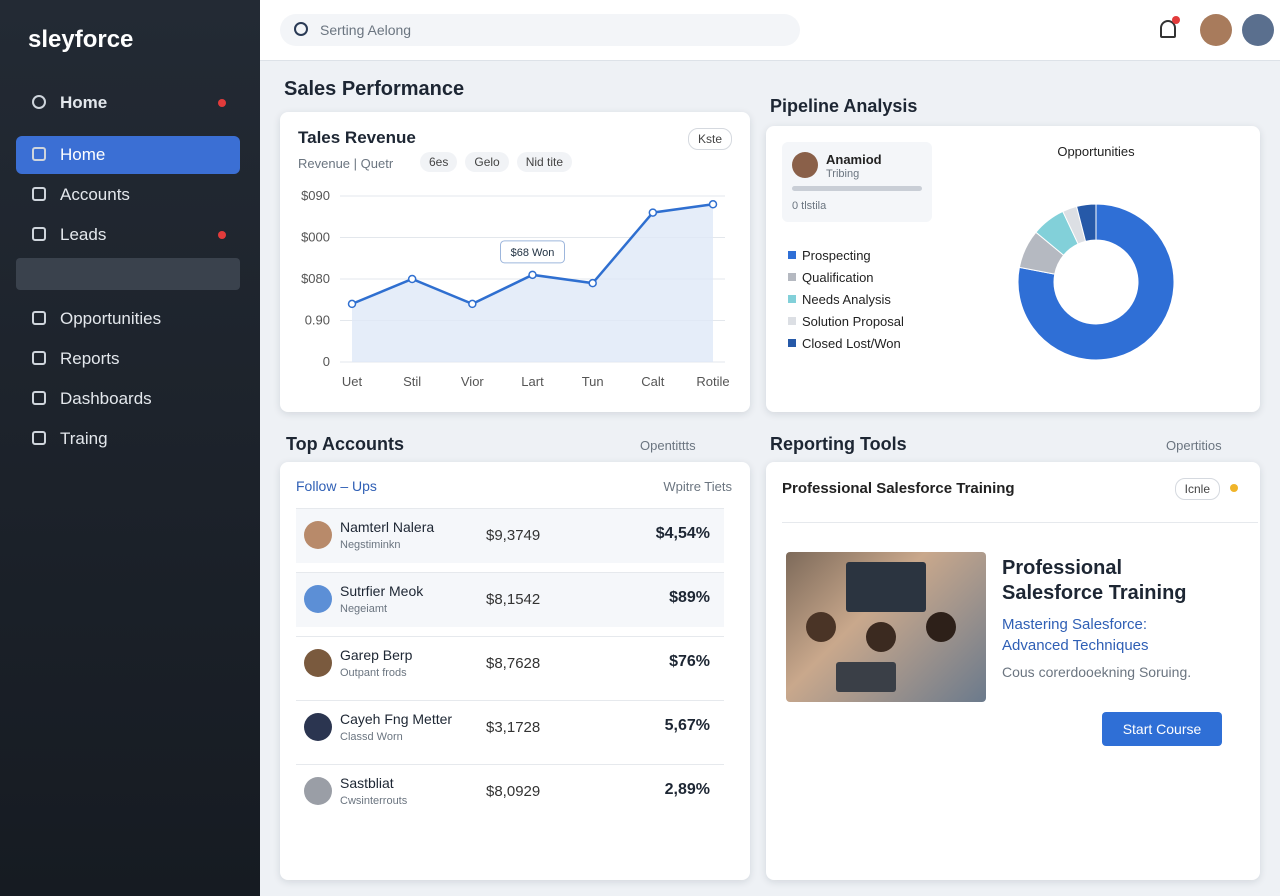 This screenshot has width=1280, height=896. Describe the element at coordinates (128, 359) in the screenshot. I see `nav-item: Reports` at that location.